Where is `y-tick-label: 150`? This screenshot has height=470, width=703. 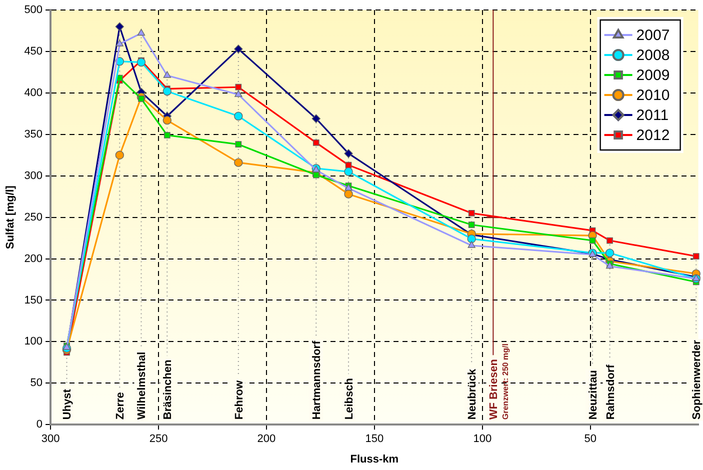
y-tick-label: 150 is located at coordinates (33, 300).